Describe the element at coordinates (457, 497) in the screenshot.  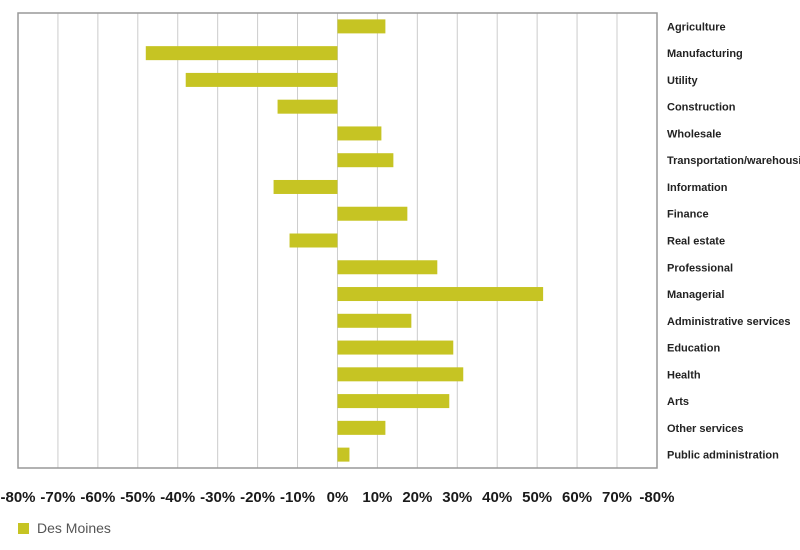
I see `x-tick-label: 30%` at that location.